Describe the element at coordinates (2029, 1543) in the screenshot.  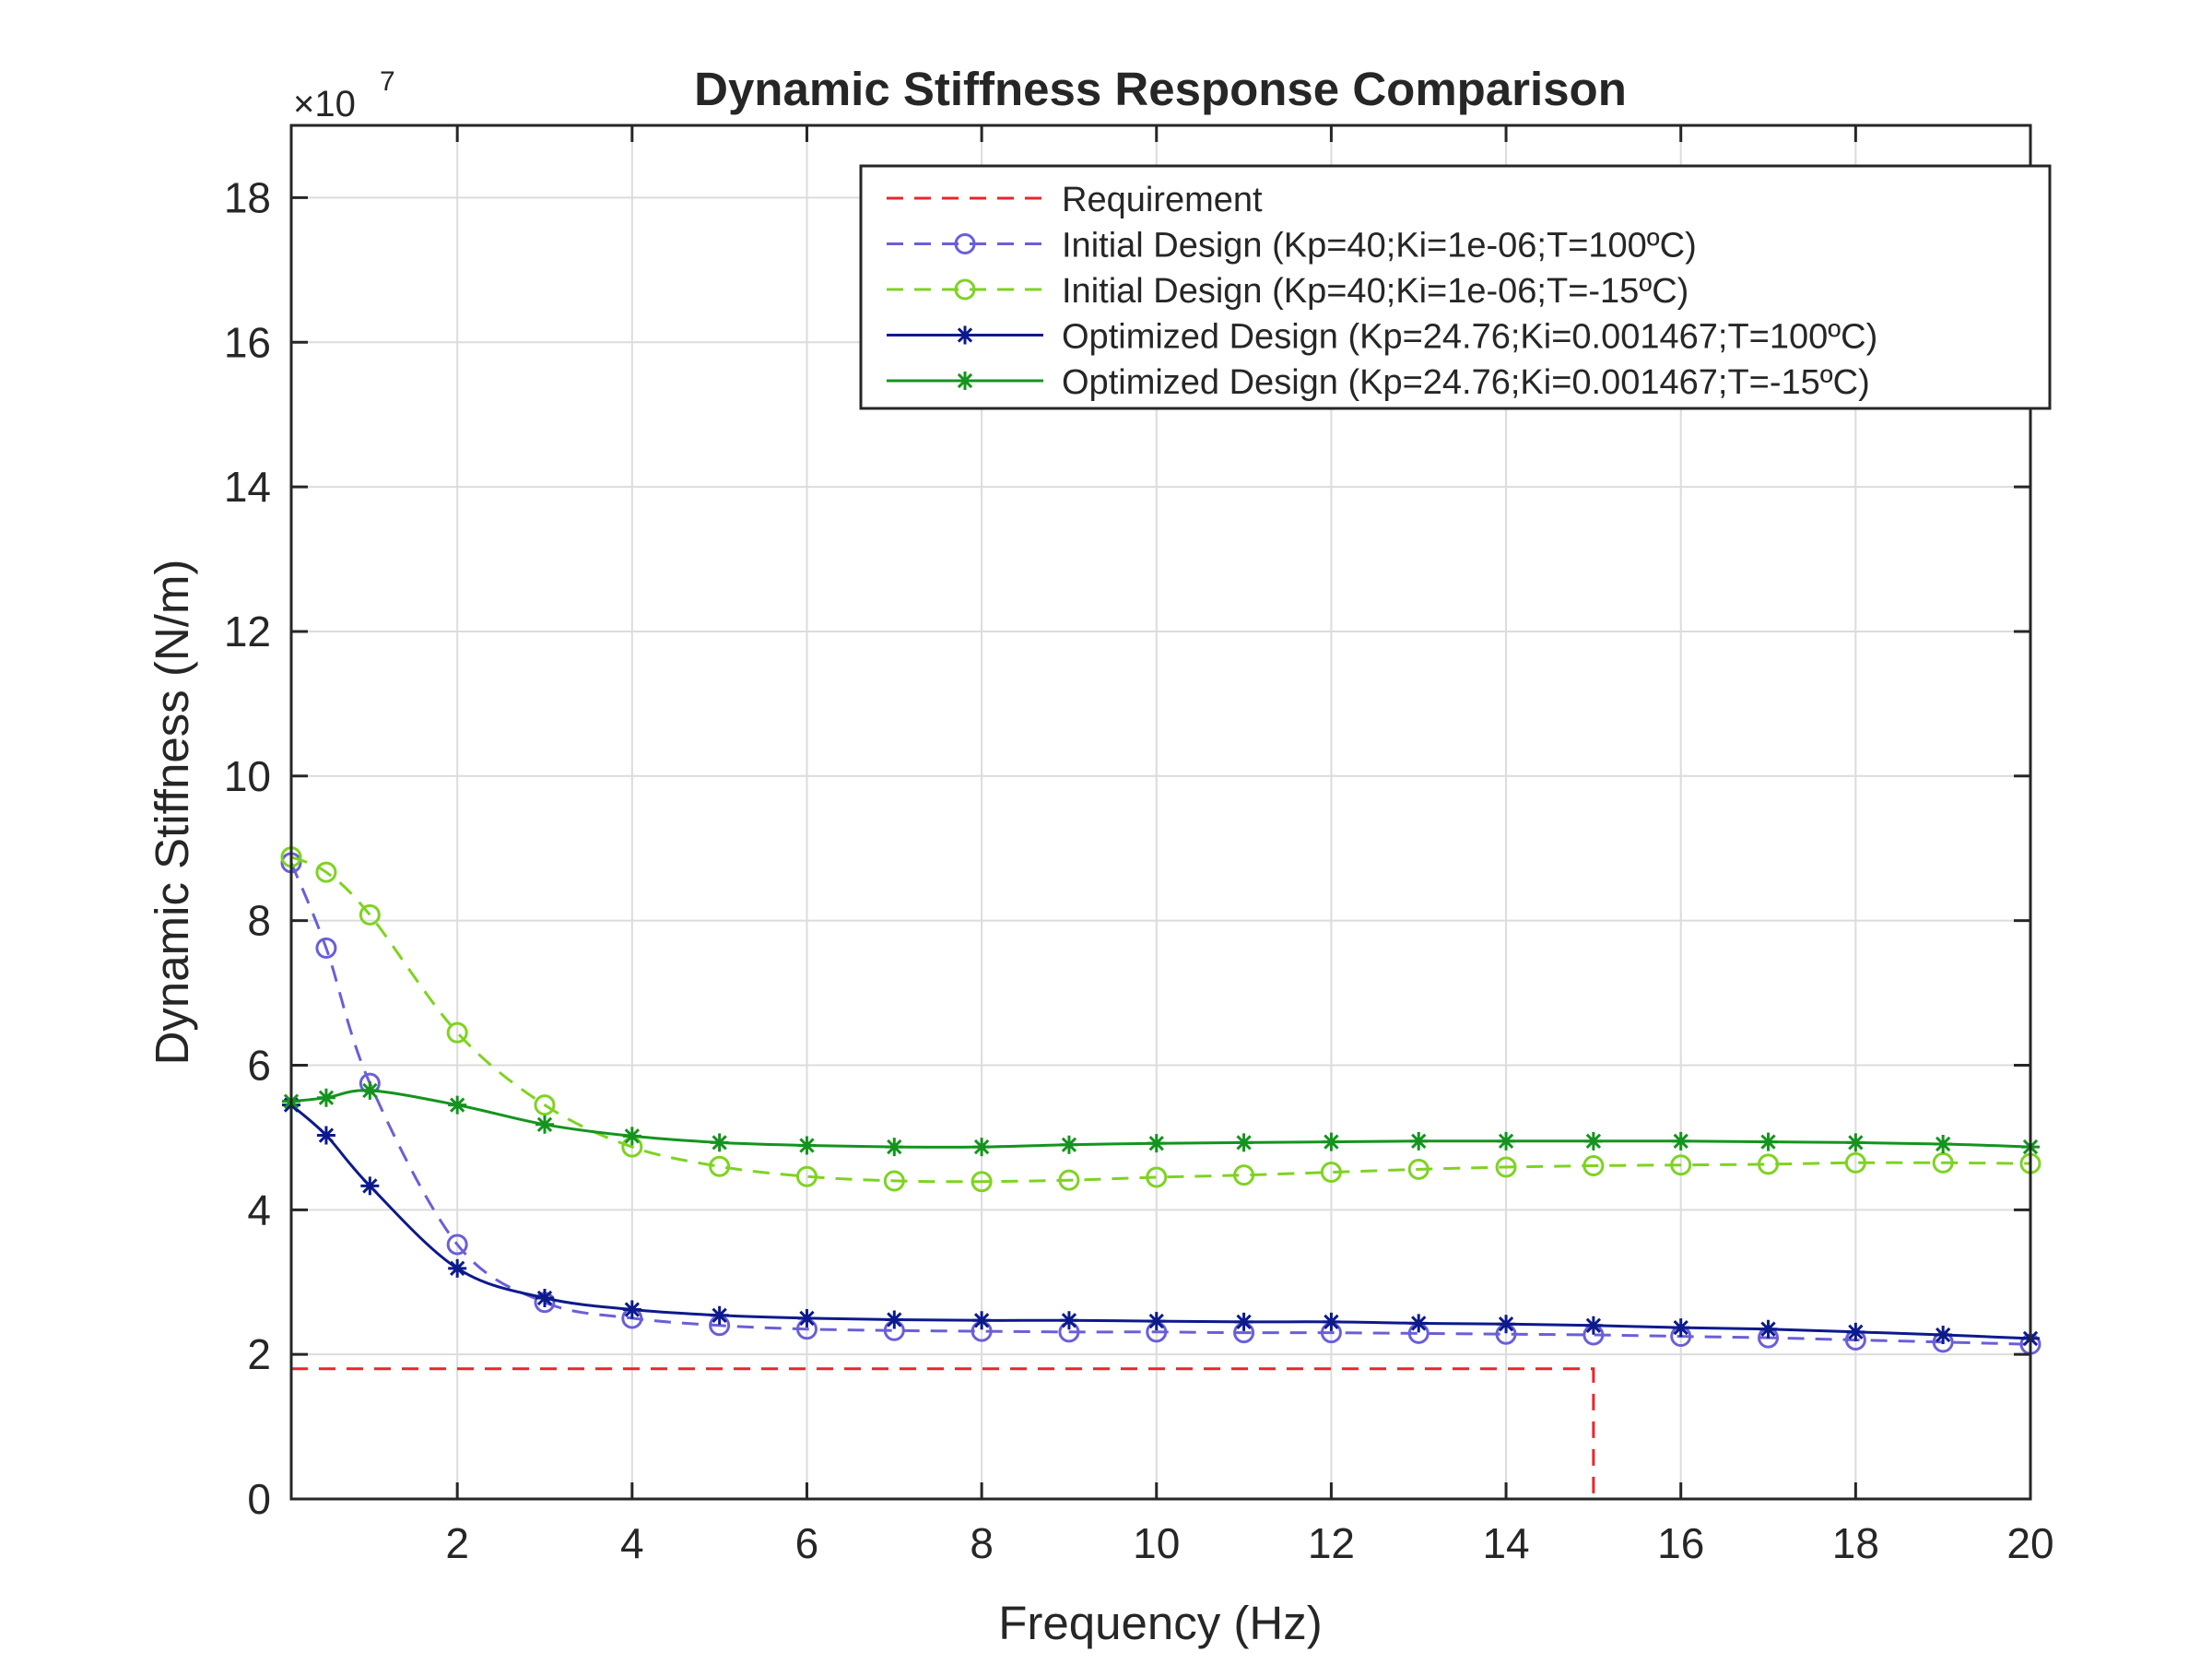
I see `x-tick-label: 20` at that location.